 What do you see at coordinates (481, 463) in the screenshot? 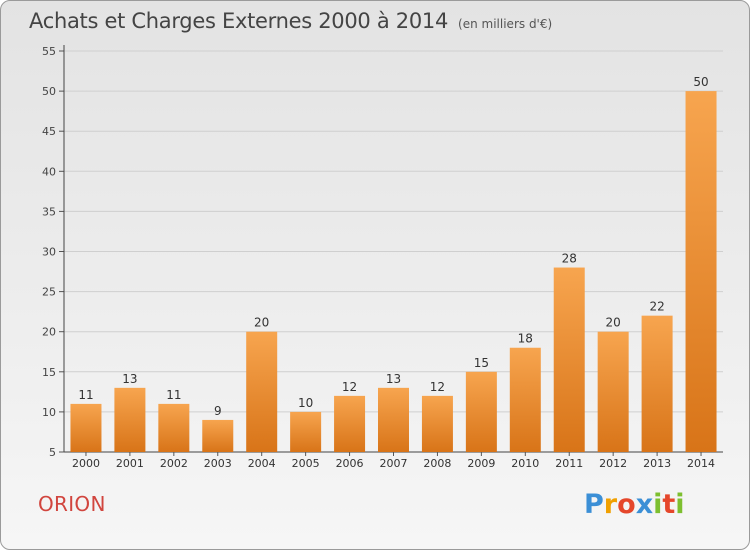
I see `x-tick-label: 2009` at bounding box center [481, 463].